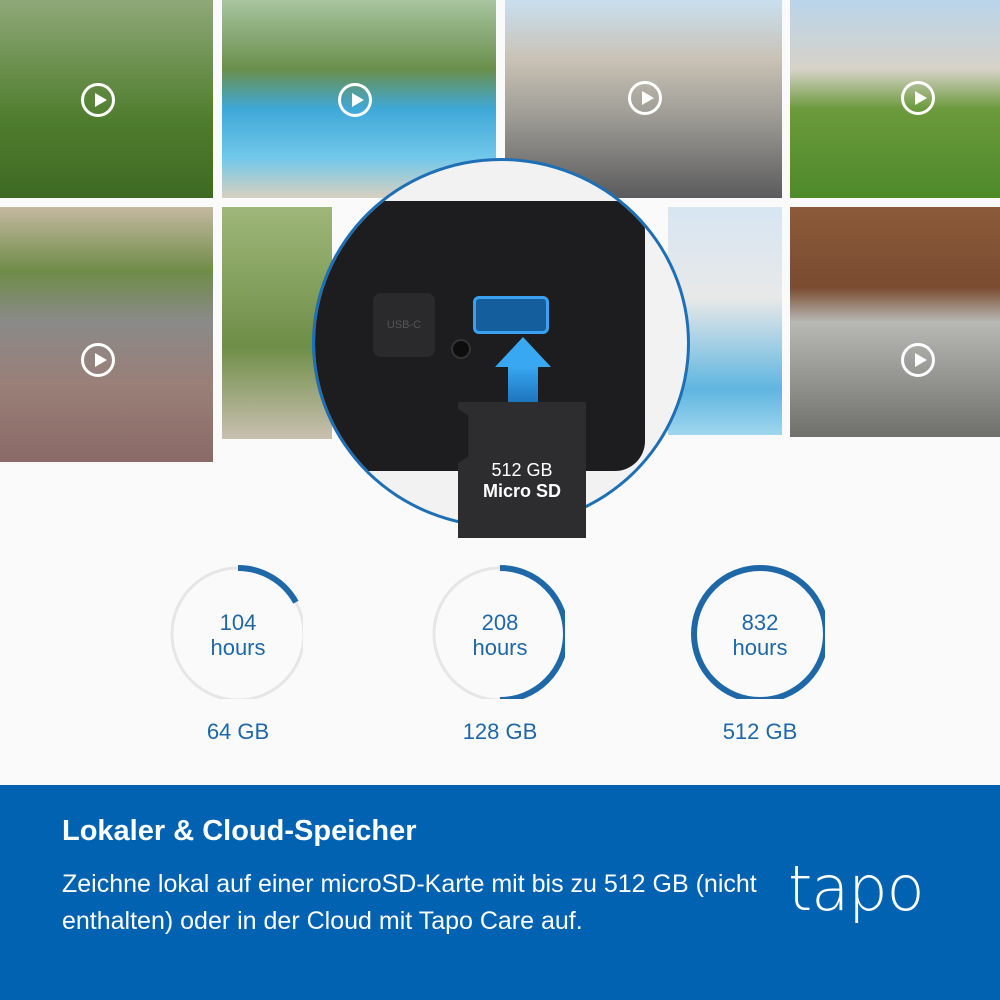 The height and width of the screenshot is (1000, 1000). Describe the element at coordinates (511, 315) in the screenshot. I see `sd-card-slot` at that location.